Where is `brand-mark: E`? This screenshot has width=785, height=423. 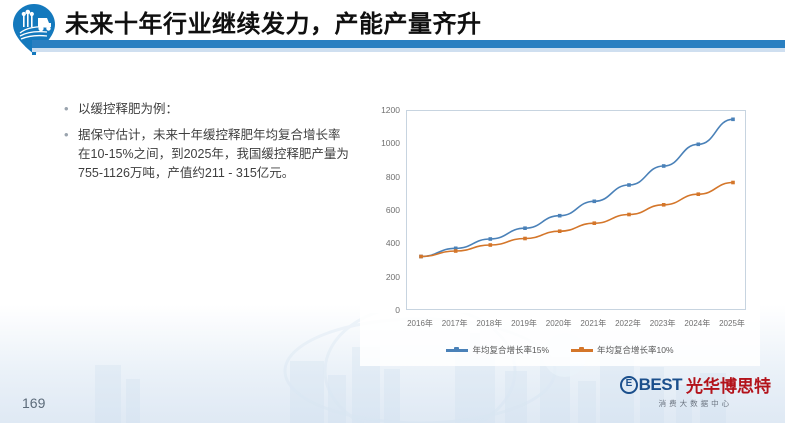
brand-mark: E is located at coordinates (628, 384).